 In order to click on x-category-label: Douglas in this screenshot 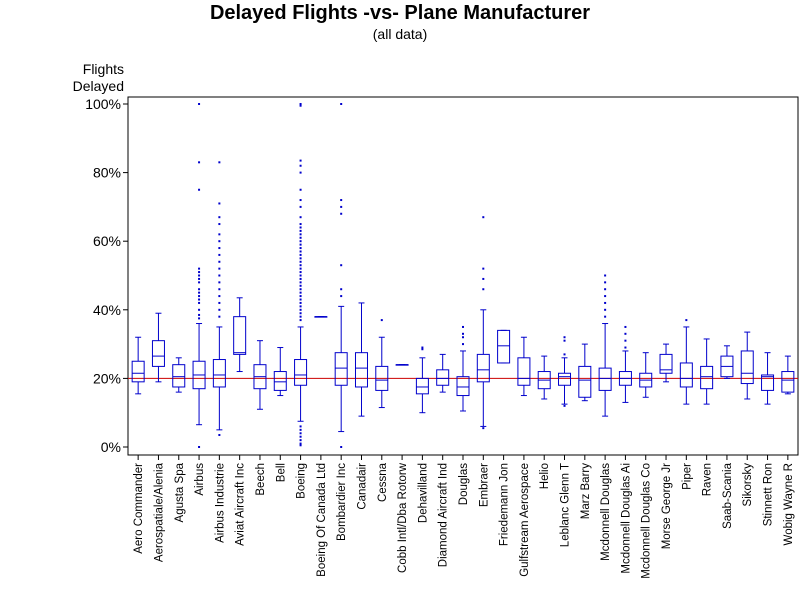, I will do `click(464, 484)`.